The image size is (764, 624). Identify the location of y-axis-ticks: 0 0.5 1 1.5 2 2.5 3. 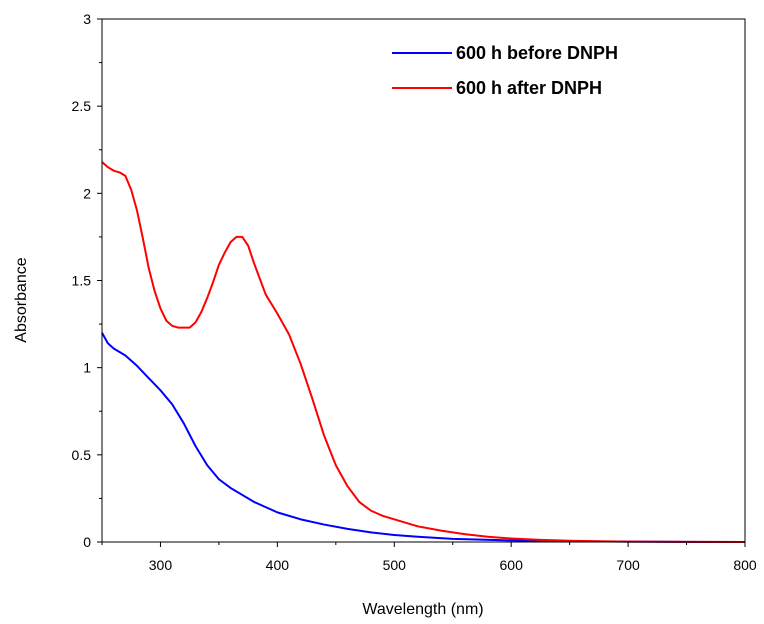
(87, 280).